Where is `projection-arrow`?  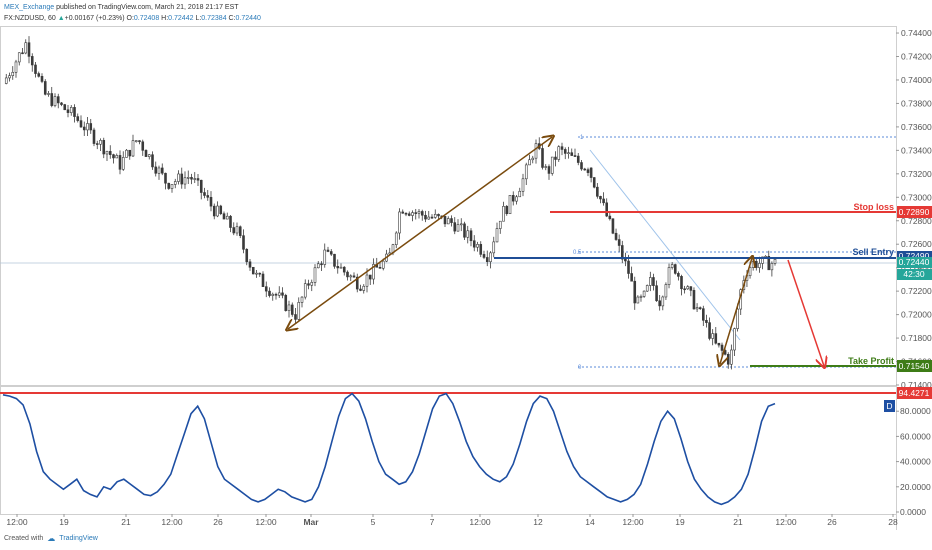
projection-arrow is located at coordinates (805, 312).